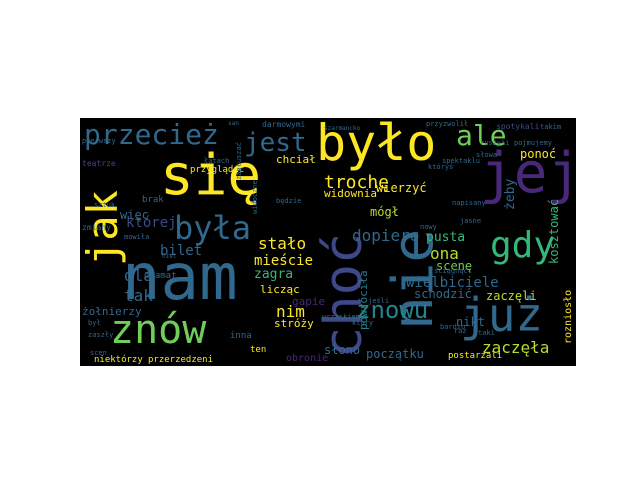  Describe the element at coordinates (275, 143) in the screenshot. I see `word: jest` at that location.